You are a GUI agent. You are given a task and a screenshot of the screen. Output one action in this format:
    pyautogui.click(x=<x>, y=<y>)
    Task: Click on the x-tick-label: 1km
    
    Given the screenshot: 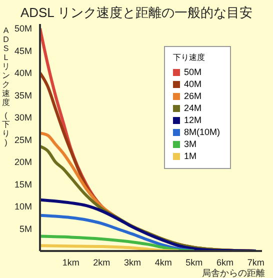 What is the action you would take?
    pyautogui.click(x=71, y=262)
    